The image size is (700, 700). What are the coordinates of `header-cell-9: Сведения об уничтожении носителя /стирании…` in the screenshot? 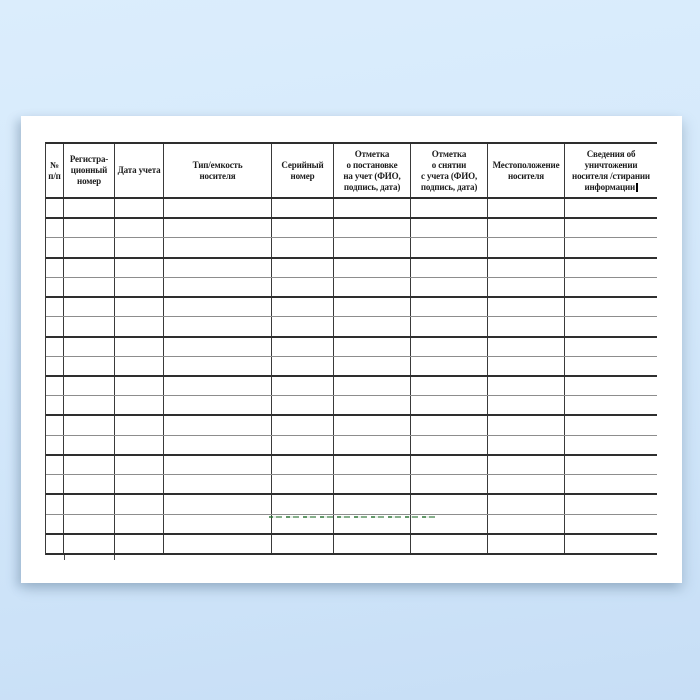 It's located at (611, 170).